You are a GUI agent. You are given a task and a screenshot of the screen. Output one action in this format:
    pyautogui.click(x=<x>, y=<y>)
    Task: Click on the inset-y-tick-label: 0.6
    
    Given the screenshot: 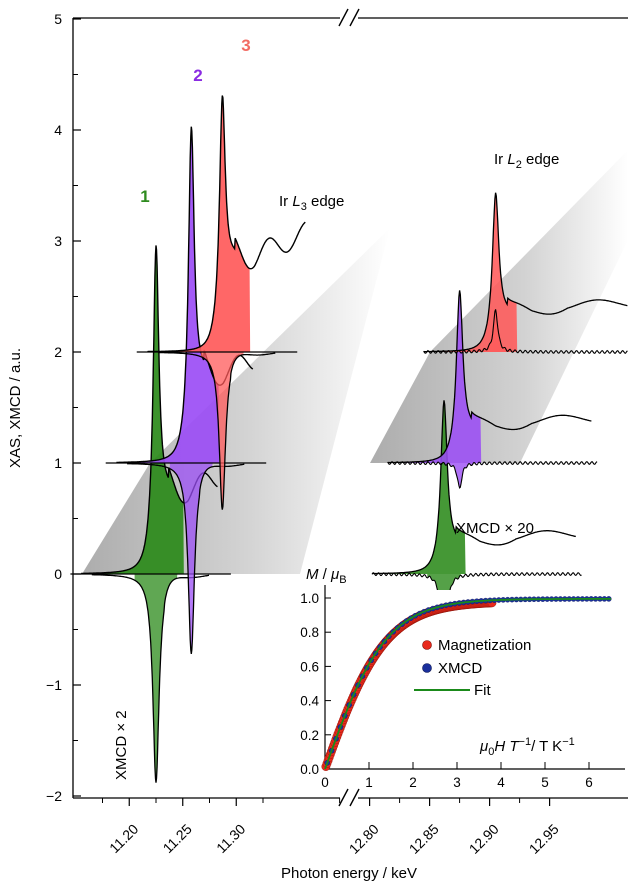 What is the action you would take?
    pyautogui.click(x=309, y=666)
    